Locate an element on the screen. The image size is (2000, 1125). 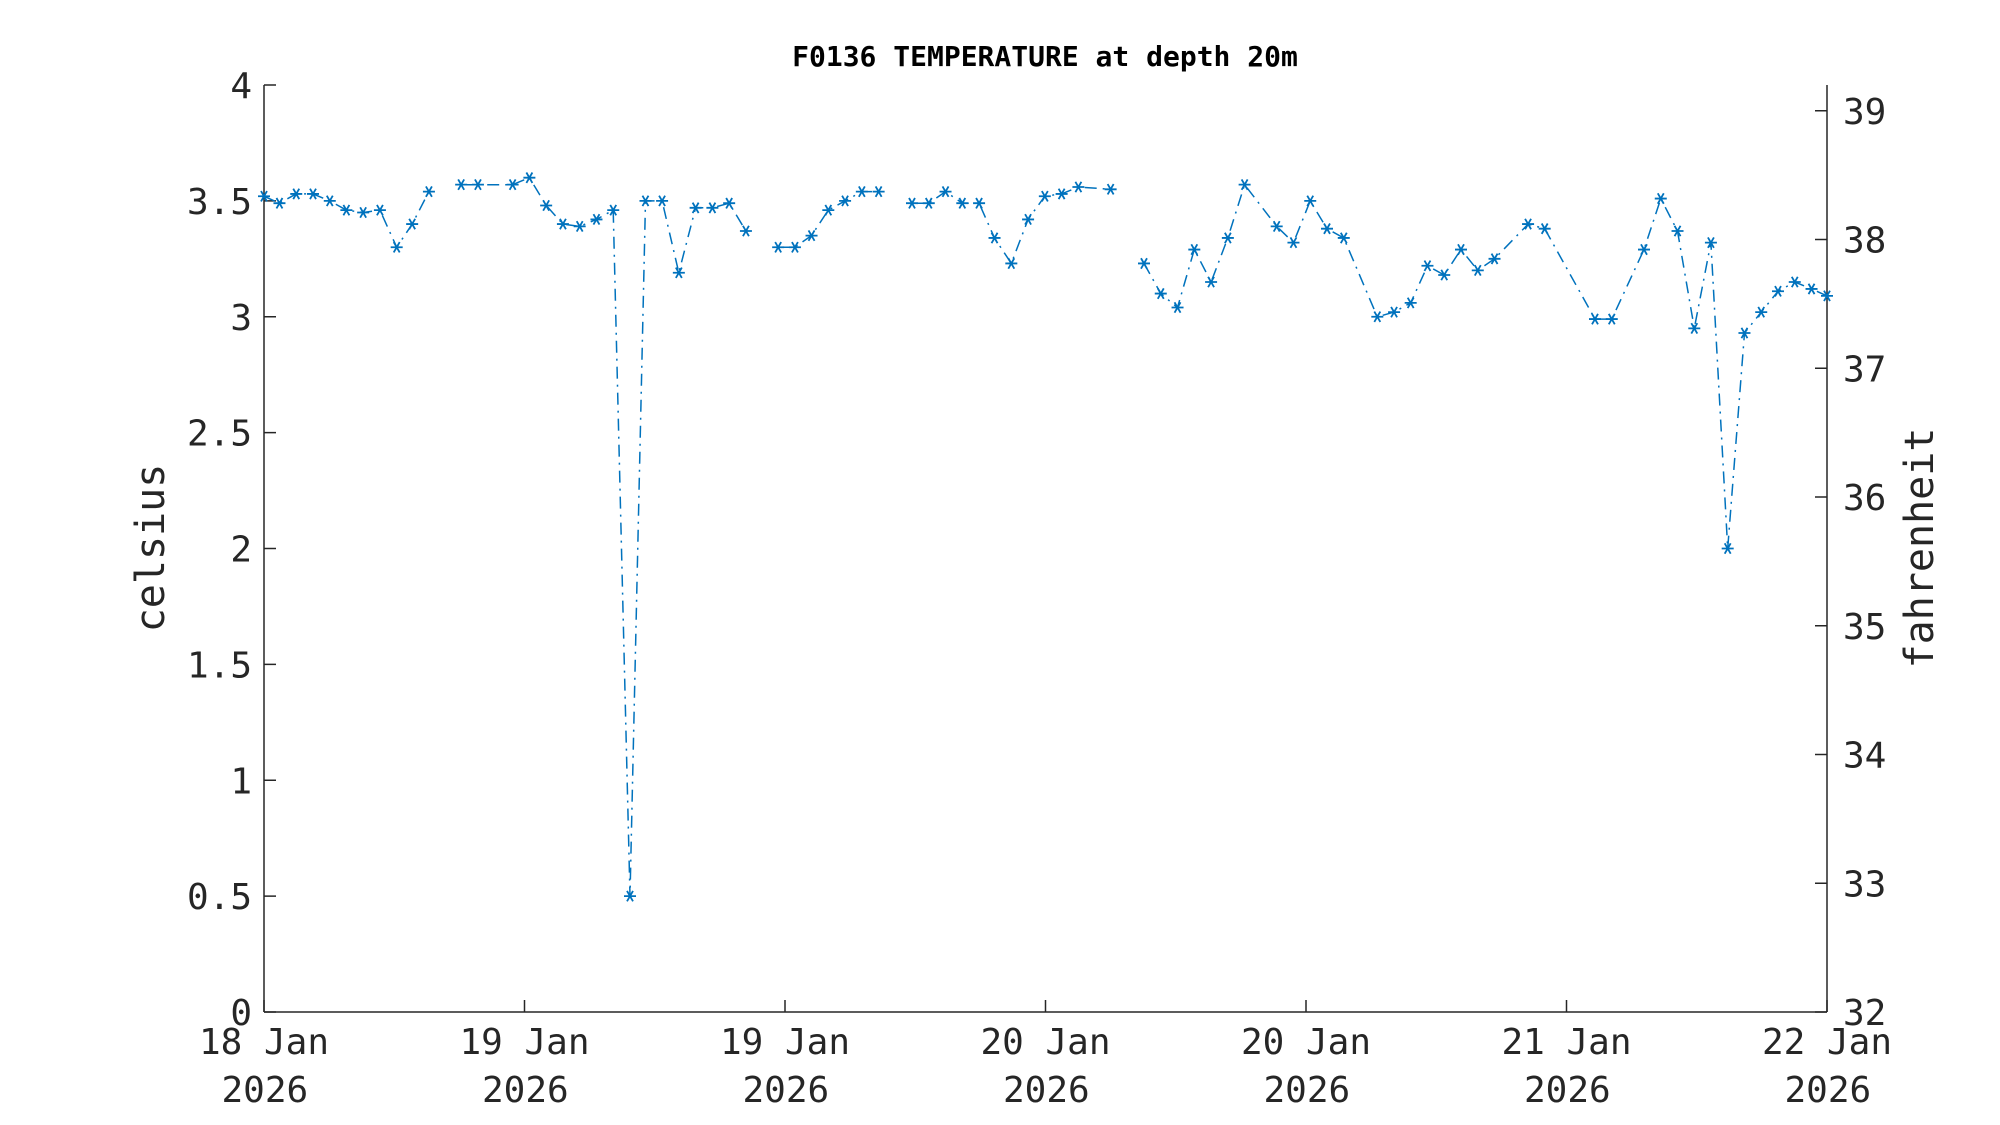
y-tick-label: 0.5 is located at coordinates (219, 897).